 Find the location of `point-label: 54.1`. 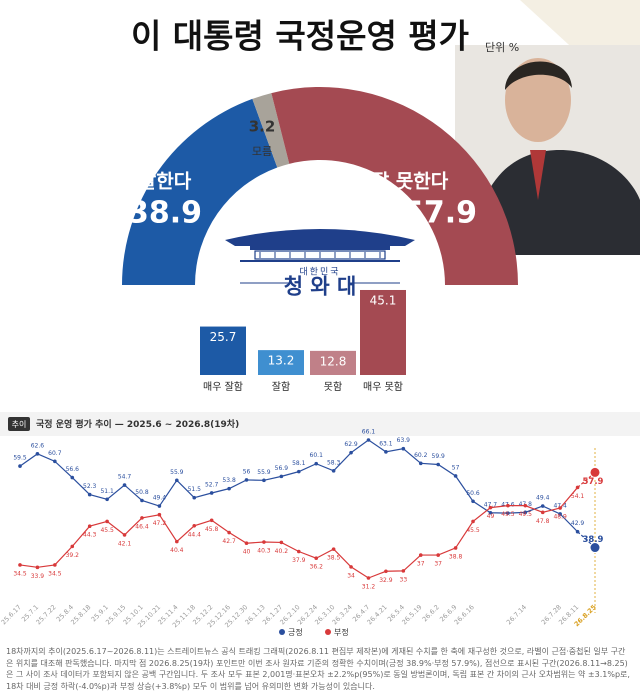

point-label: 54.1 is located at coordinates (578, 496).